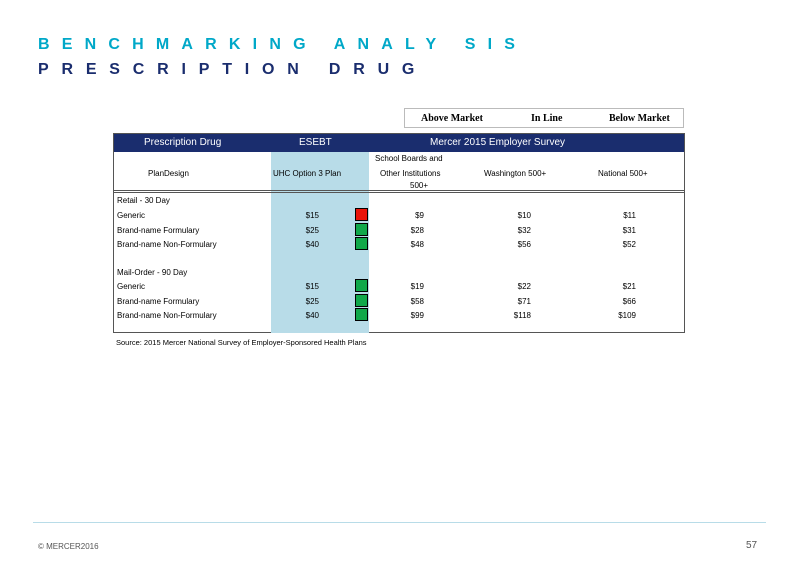 The image size is (800, 571). What do you see at coordinates (629, 301) in the screenshot?
I see `national-value: $66` at bounding box center [629, 301].